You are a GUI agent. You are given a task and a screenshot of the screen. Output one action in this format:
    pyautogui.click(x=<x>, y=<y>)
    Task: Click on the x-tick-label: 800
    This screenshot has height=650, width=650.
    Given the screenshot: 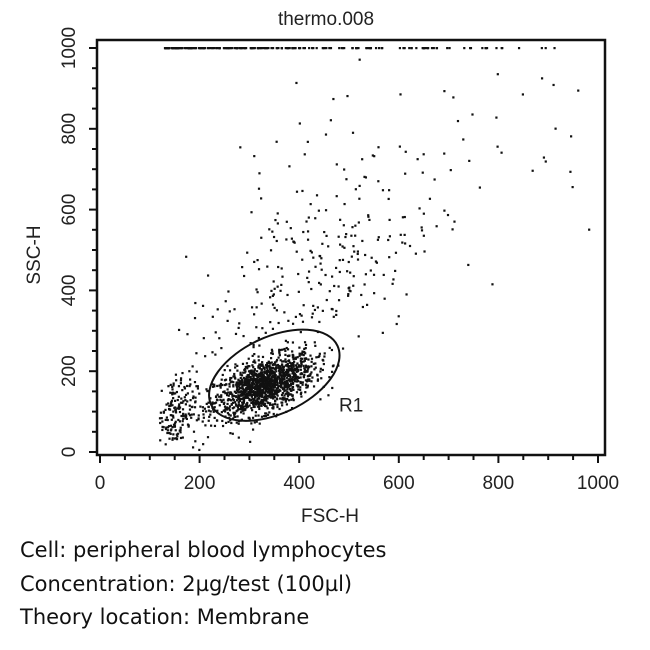 What is the action you would take?
    pyautogui.click(x=499, y=483)
    